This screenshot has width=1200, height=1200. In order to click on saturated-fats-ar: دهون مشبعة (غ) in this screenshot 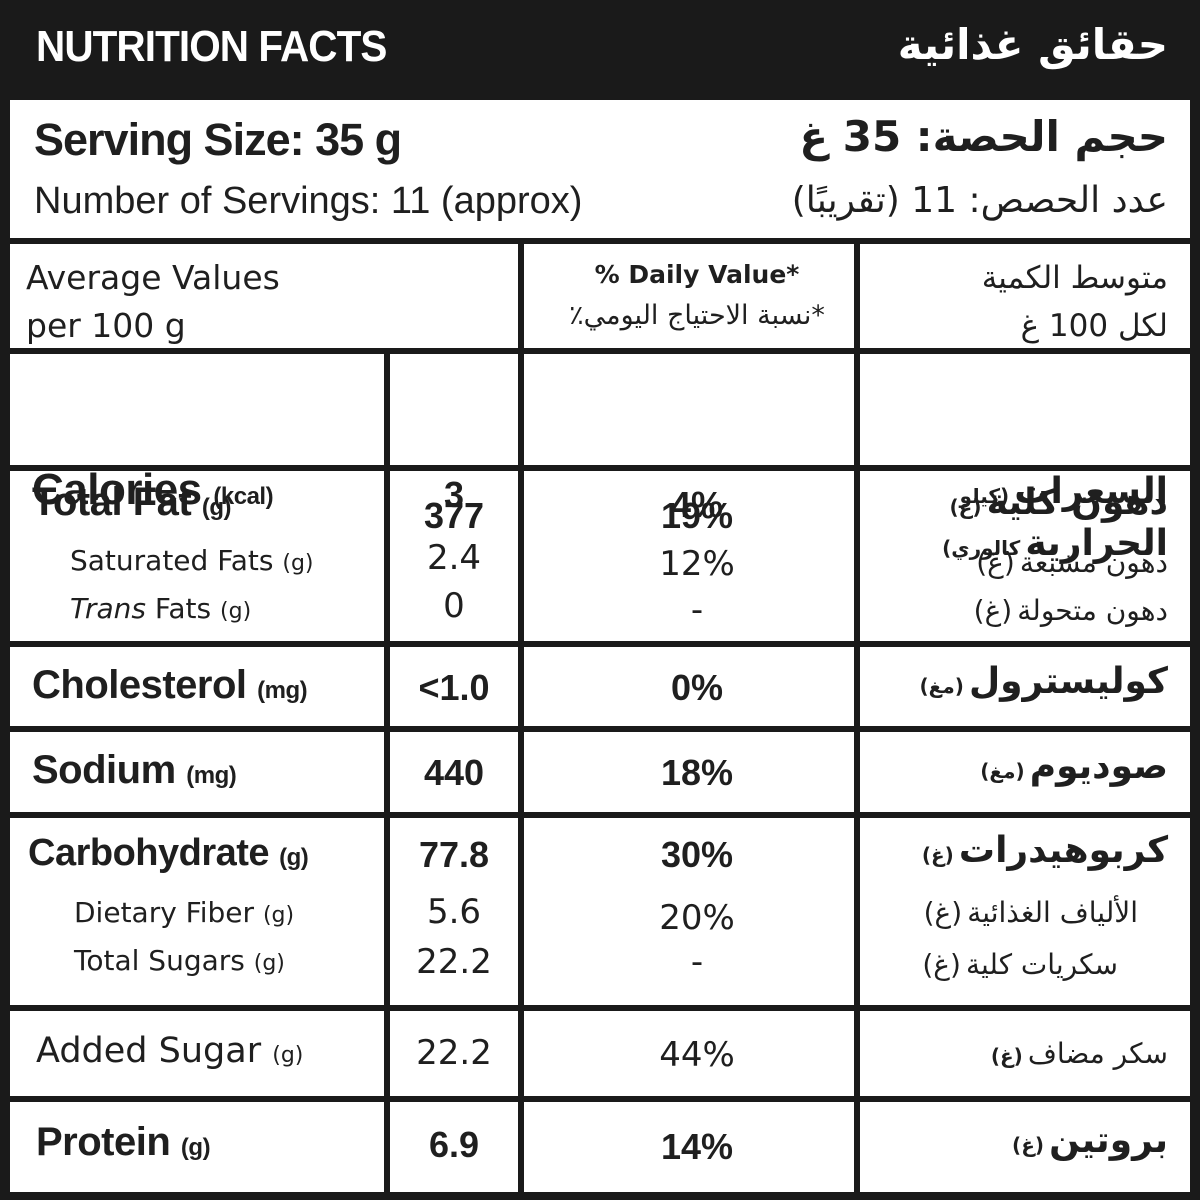, I will do `click(1072, 562)`.